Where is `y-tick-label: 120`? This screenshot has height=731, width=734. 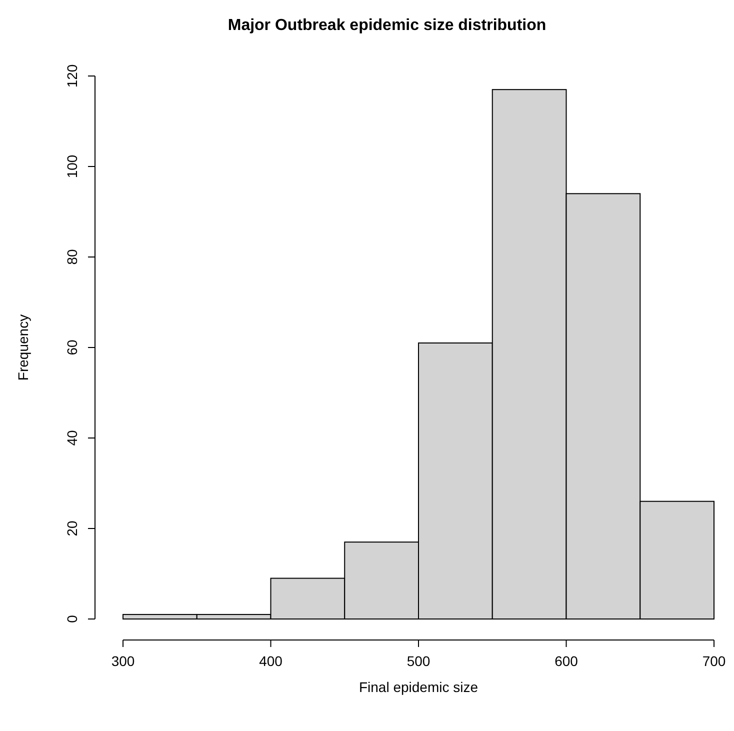
y-tick-label: 120 is located at coordinates (72, 76).